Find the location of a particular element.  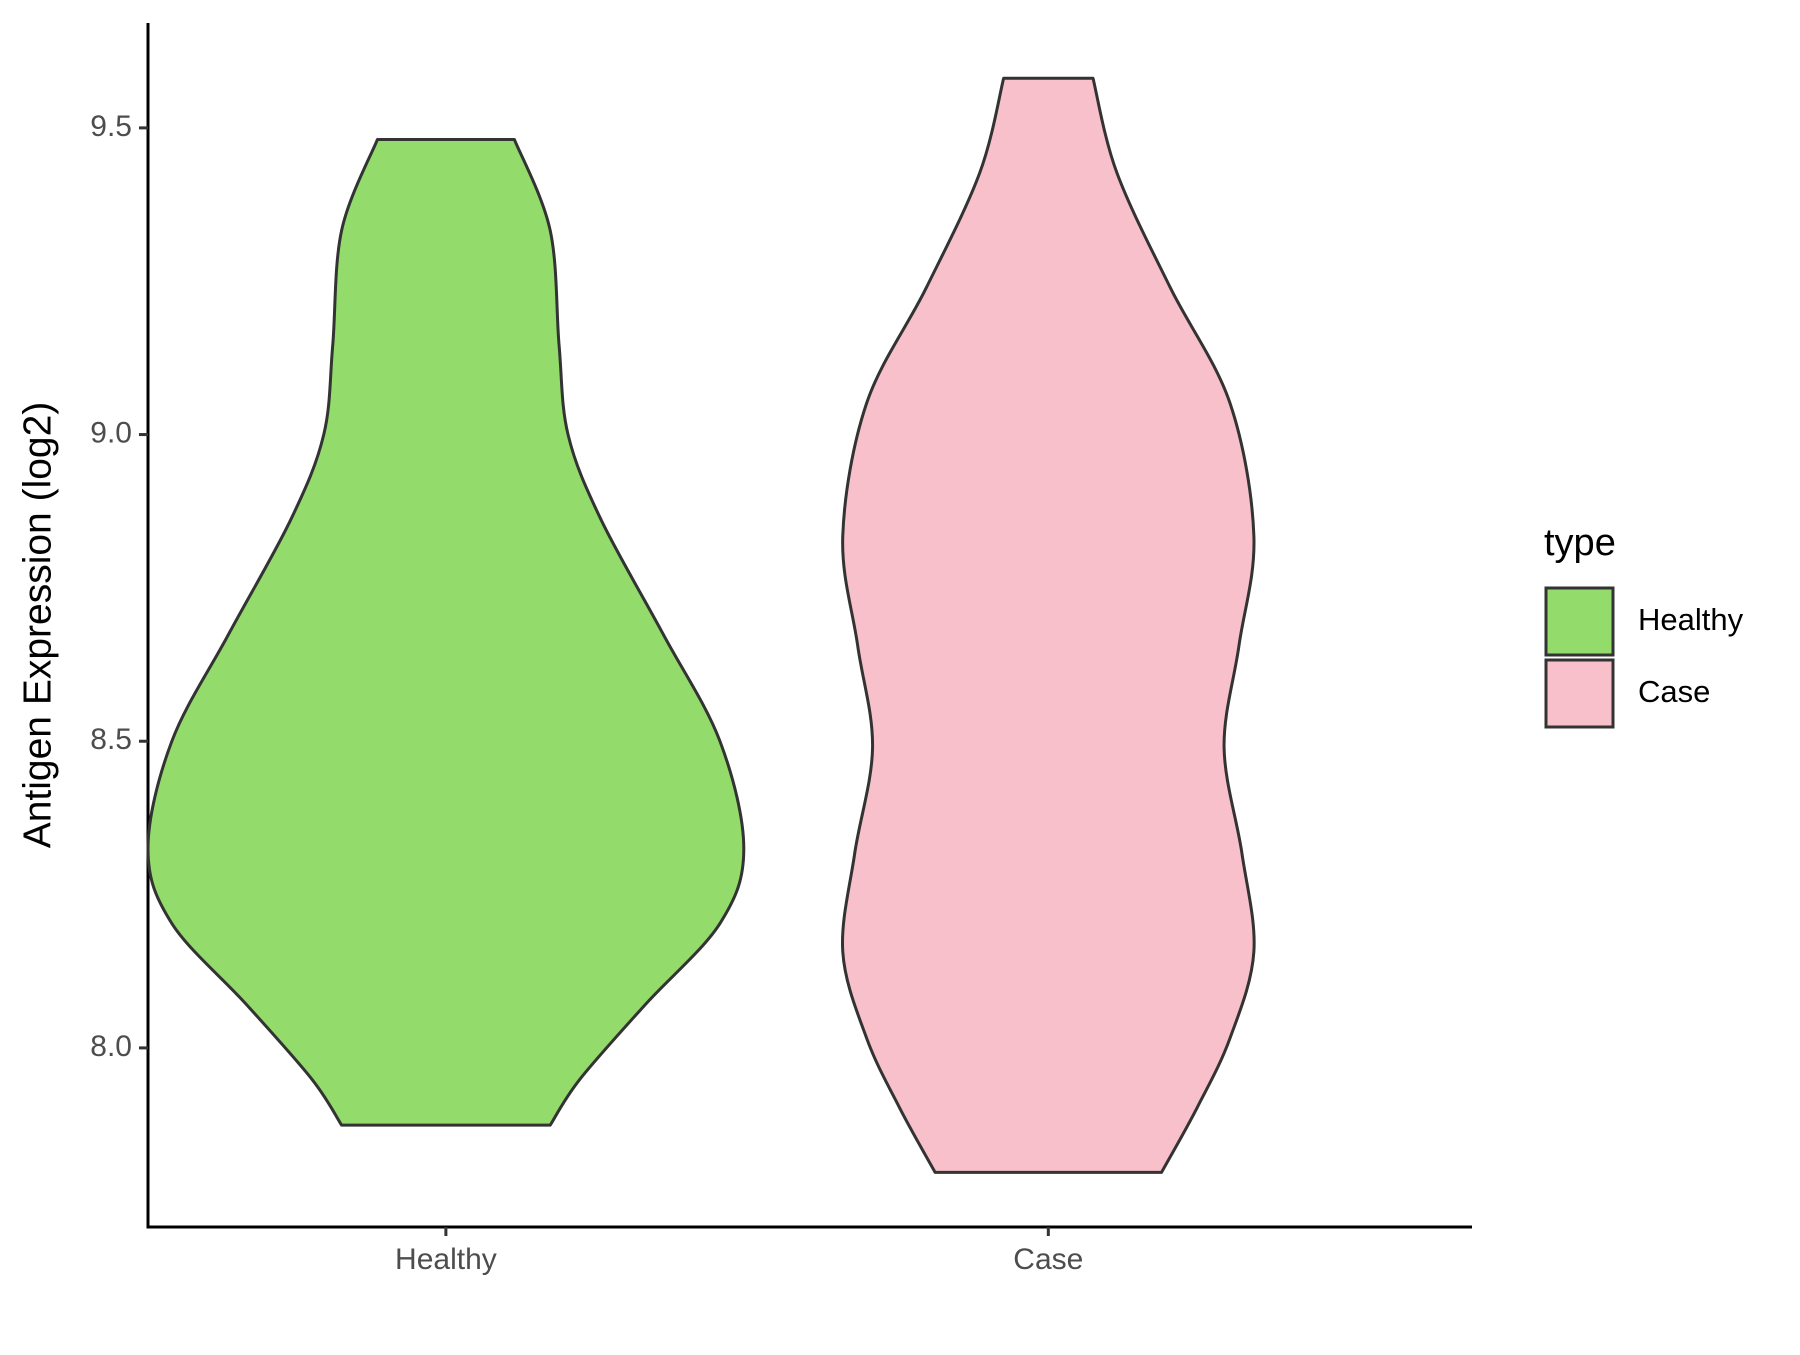

x-tick-label: Case is located at coordinates (1048, 1259).